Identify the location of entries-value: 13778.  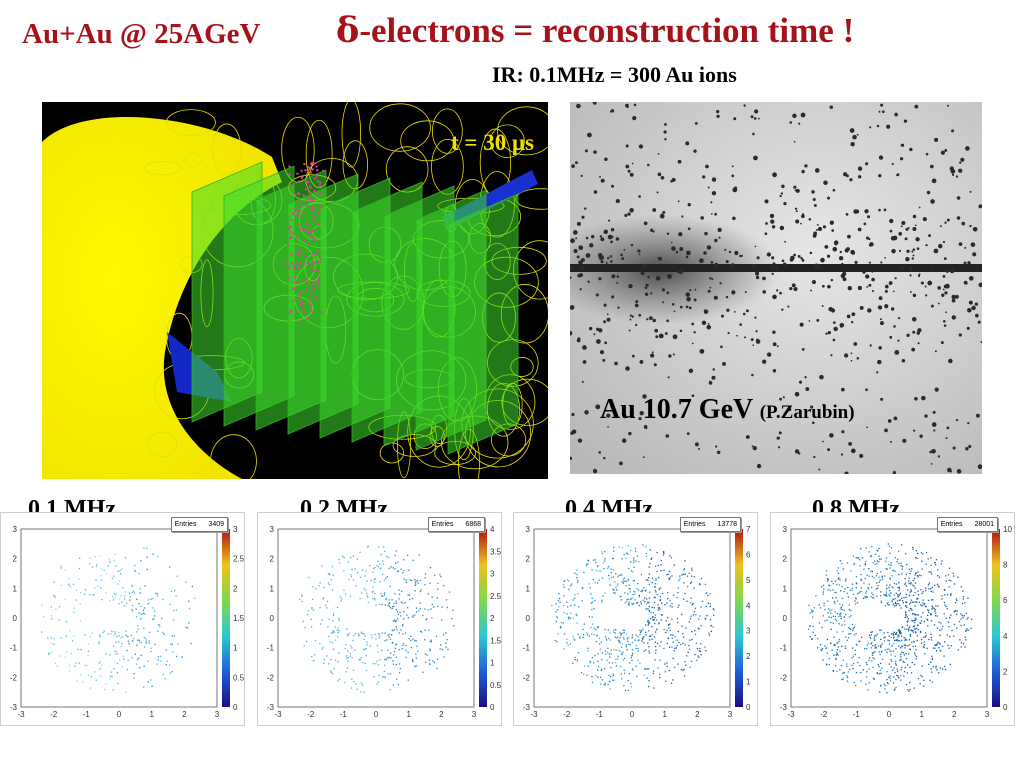
(727, 524).